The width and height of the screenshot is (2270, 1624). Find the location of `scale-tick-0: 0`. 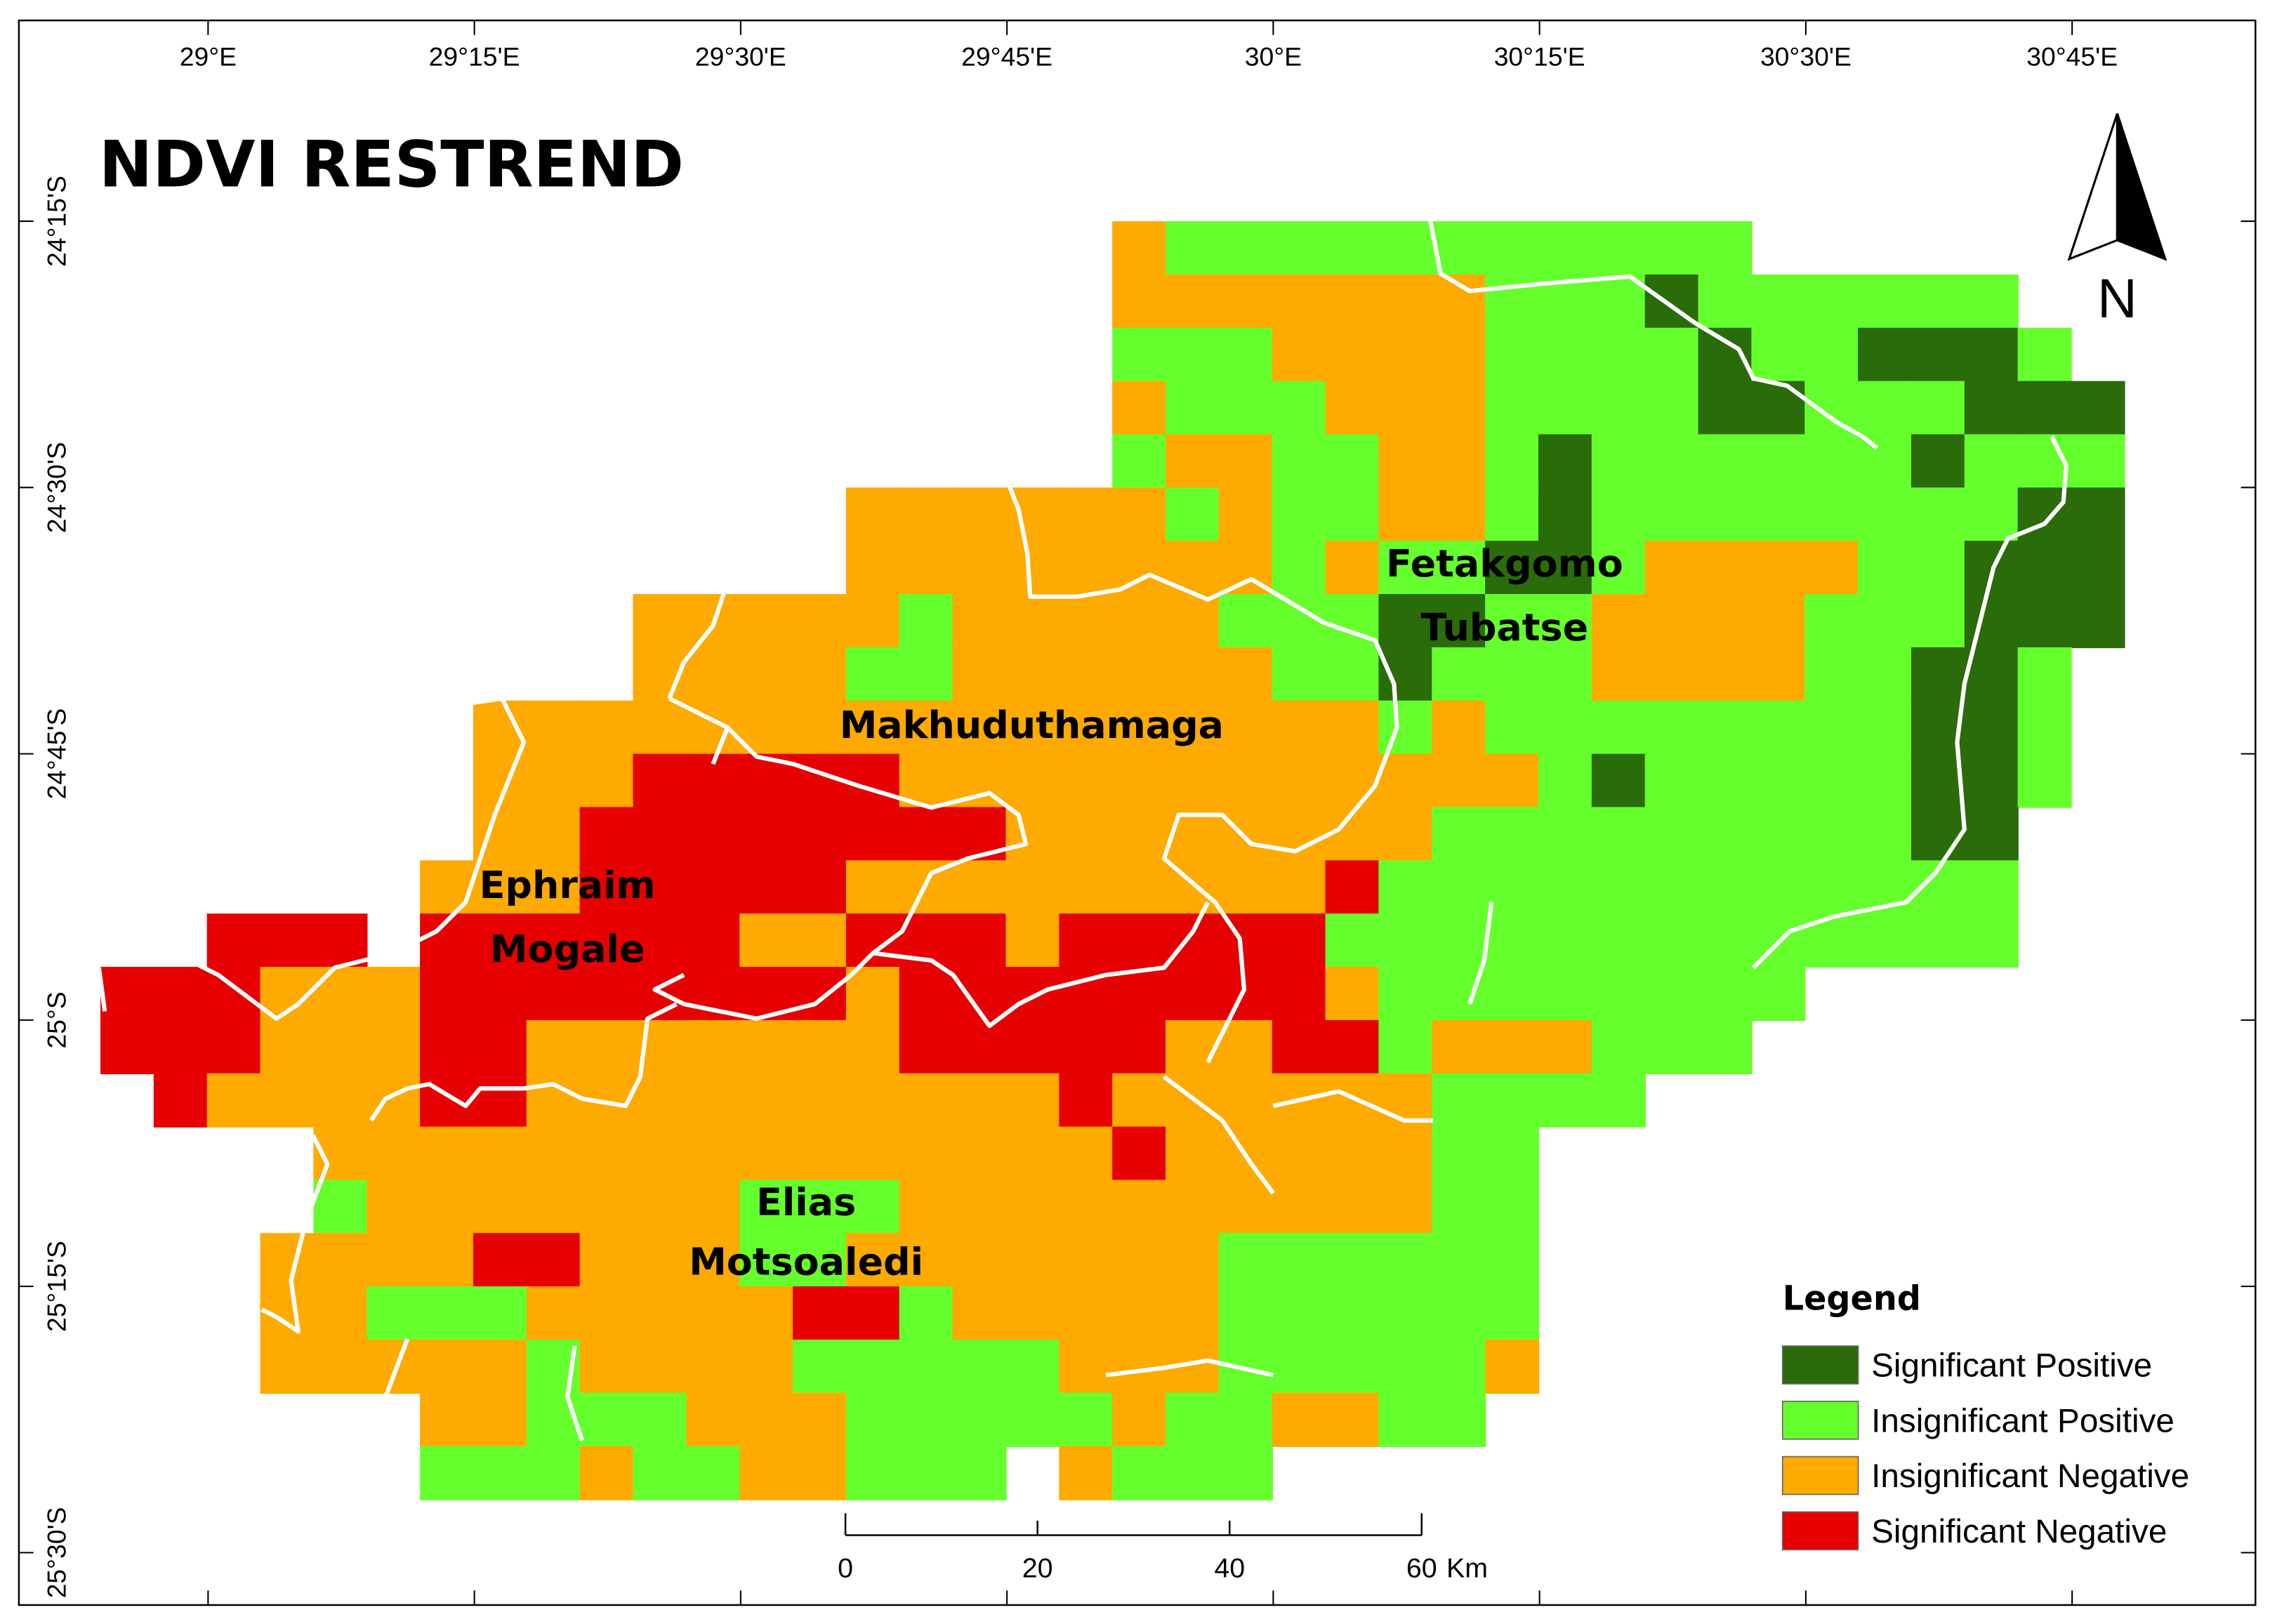

scale-tick-0: 0 is located at coordinates (845, 1568).